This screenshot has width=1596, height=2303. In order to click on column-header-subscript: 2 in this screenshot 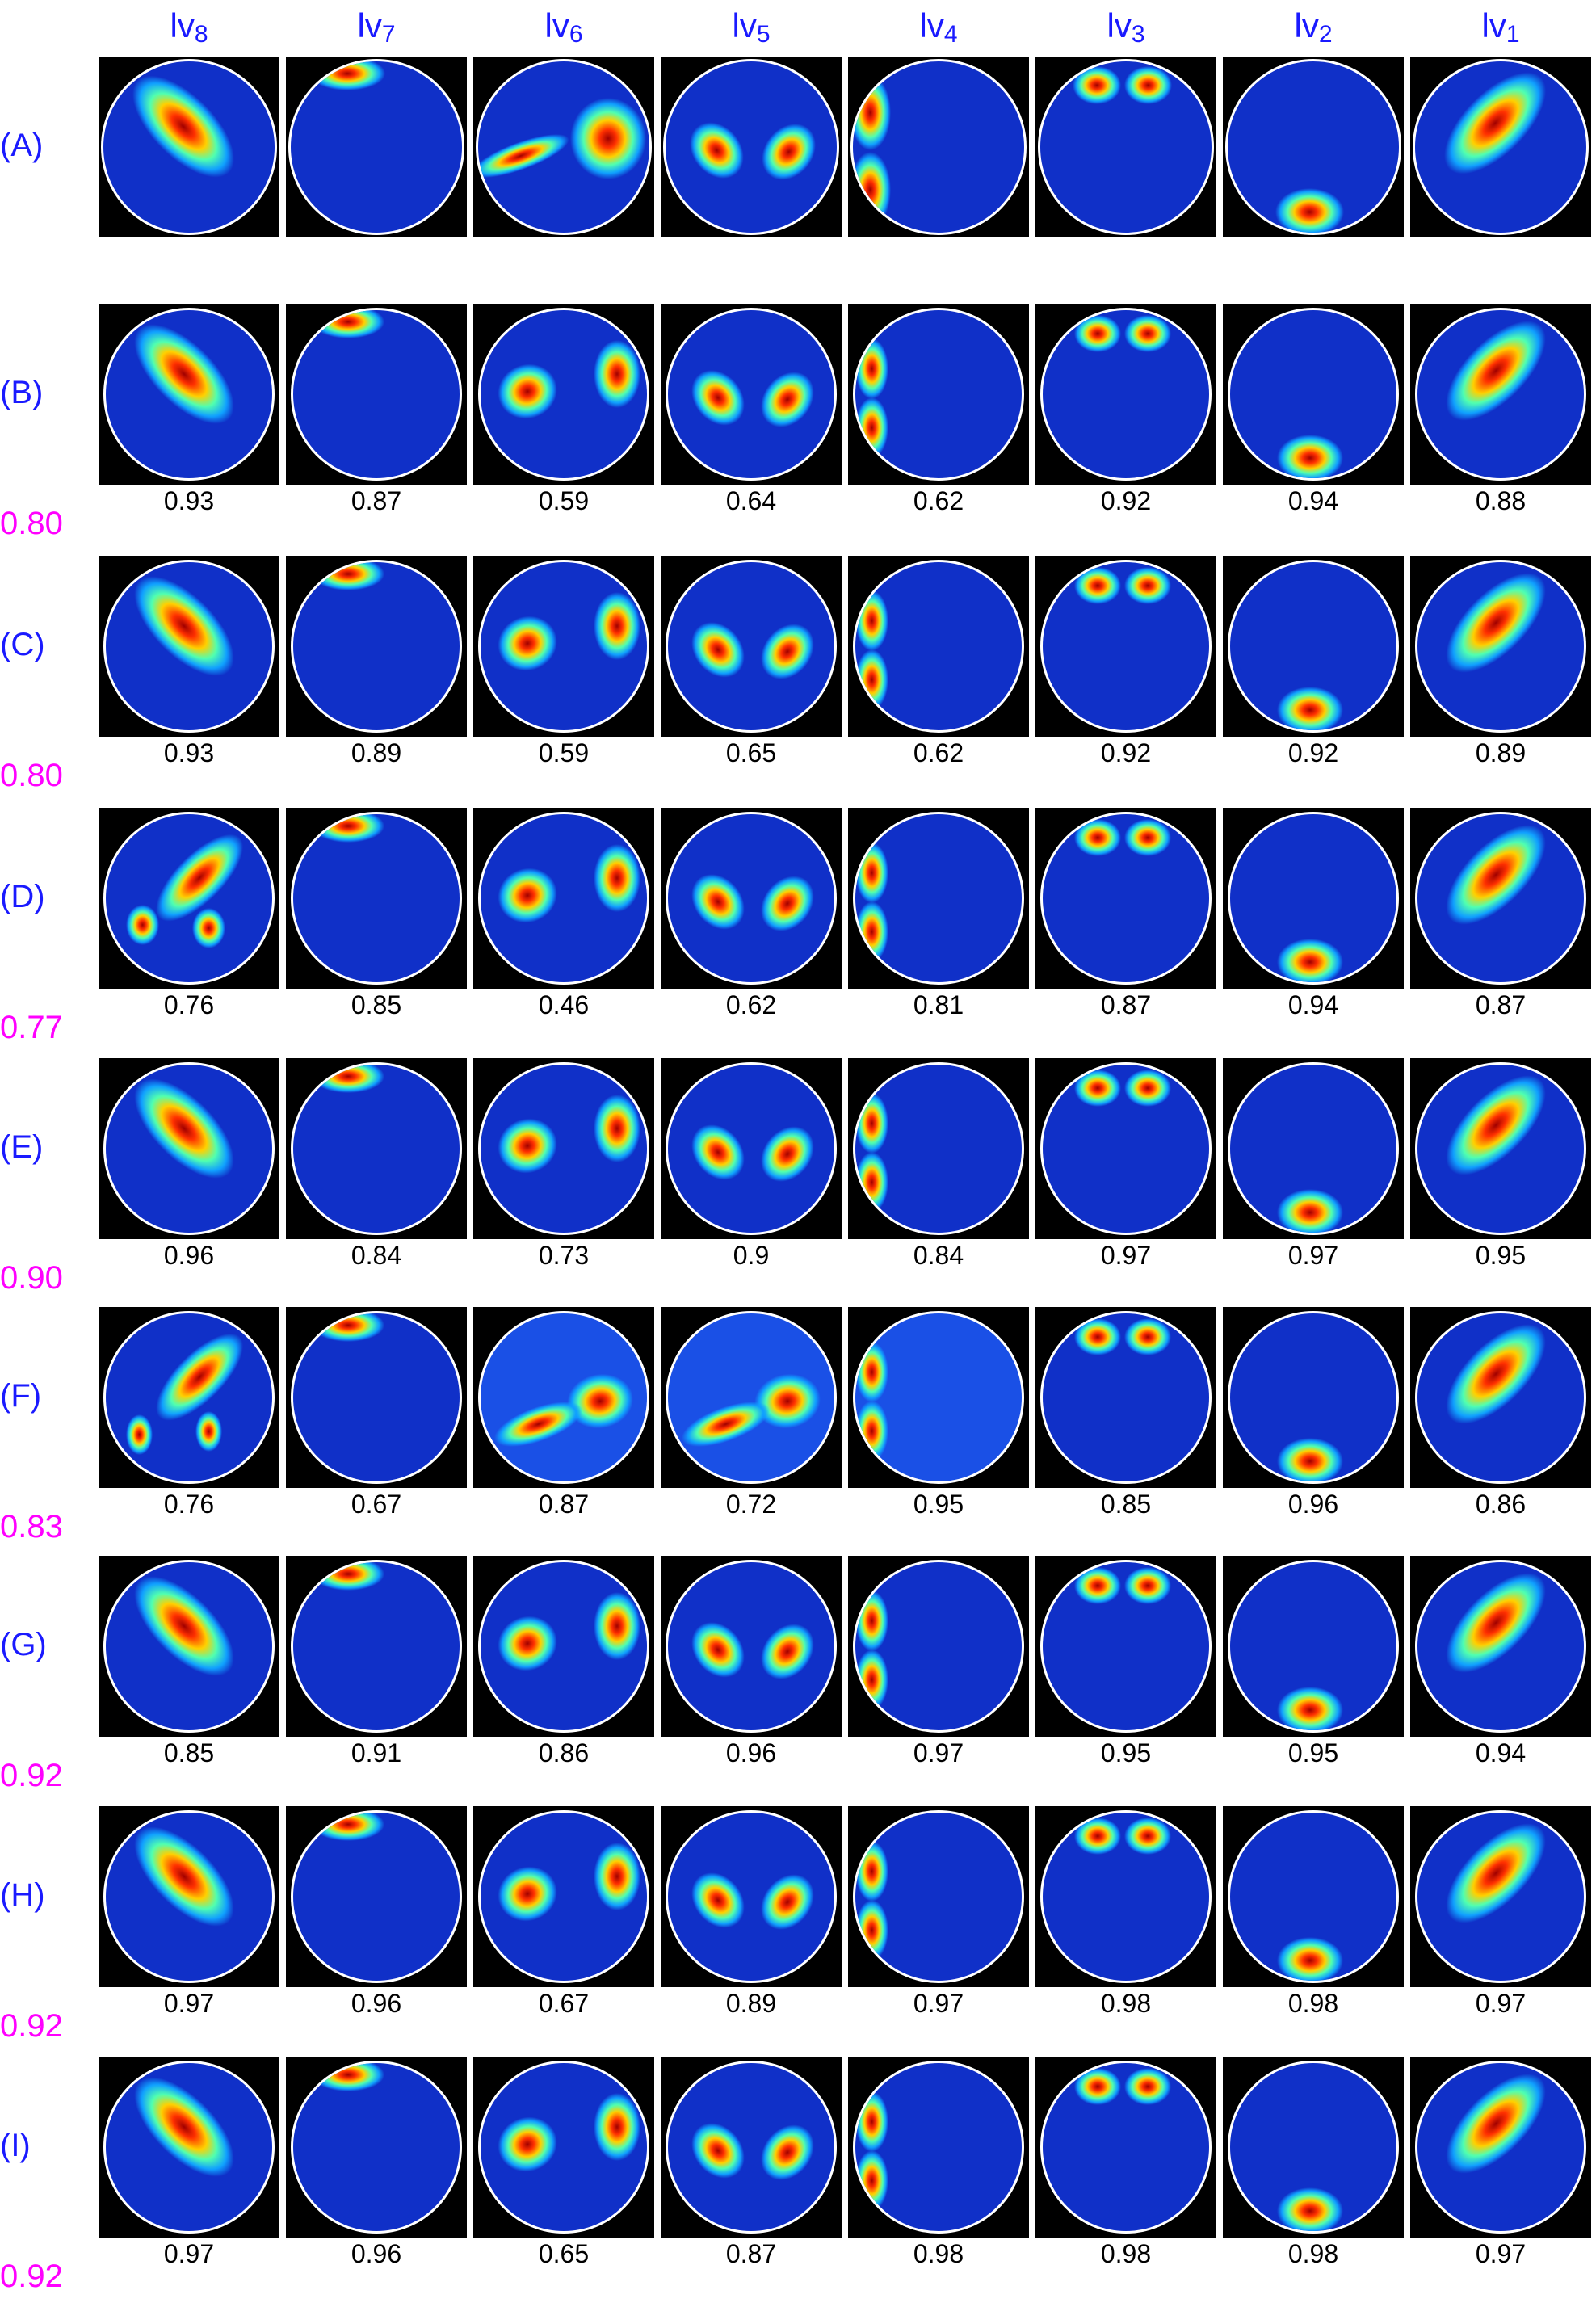, I will do `click(1325, 34)`.